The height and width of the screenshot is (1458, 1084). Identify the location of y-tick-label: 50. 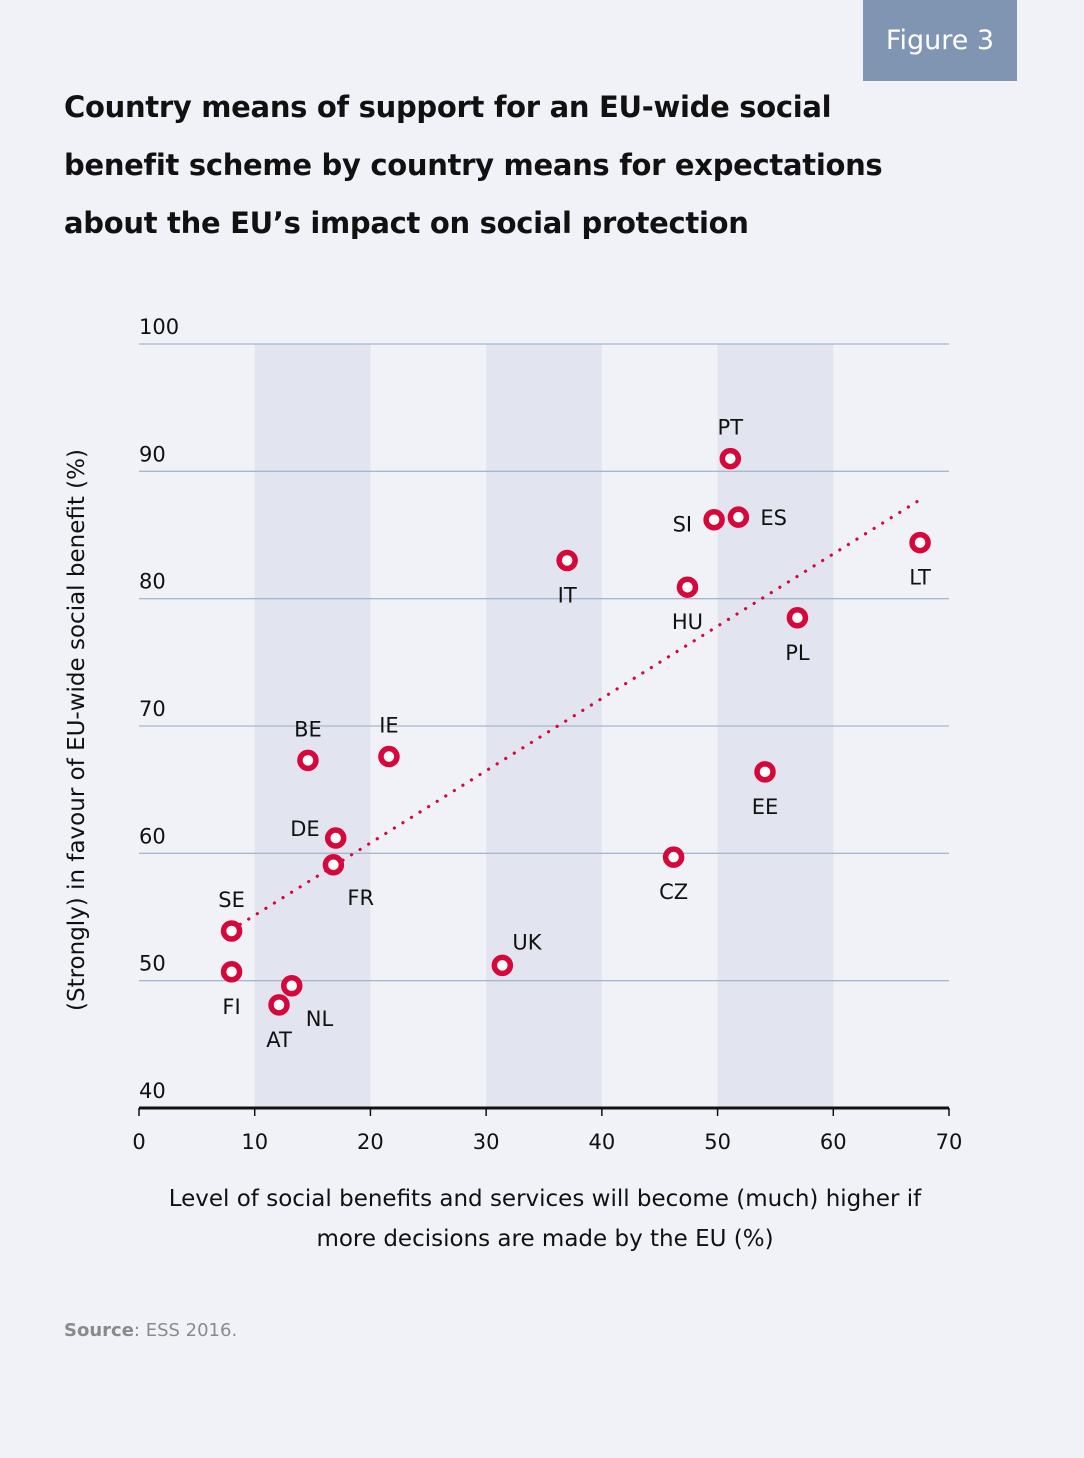
(152, 964).